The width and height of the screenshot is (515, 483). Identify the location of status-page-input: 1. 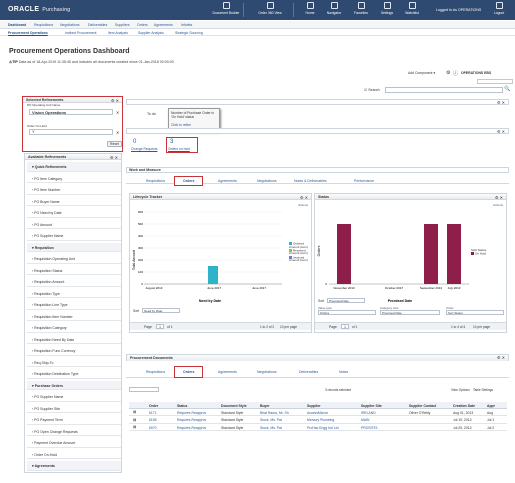
(345, 326).